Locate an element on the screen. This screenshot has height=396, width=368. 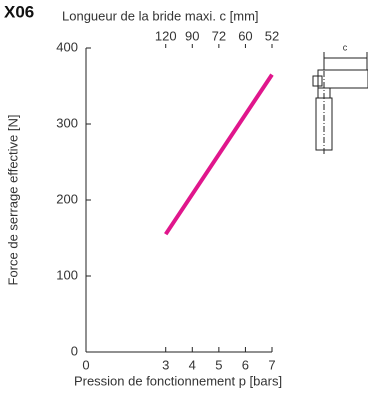
x2-tick-label: 60 is located at coordinates (245, 35).